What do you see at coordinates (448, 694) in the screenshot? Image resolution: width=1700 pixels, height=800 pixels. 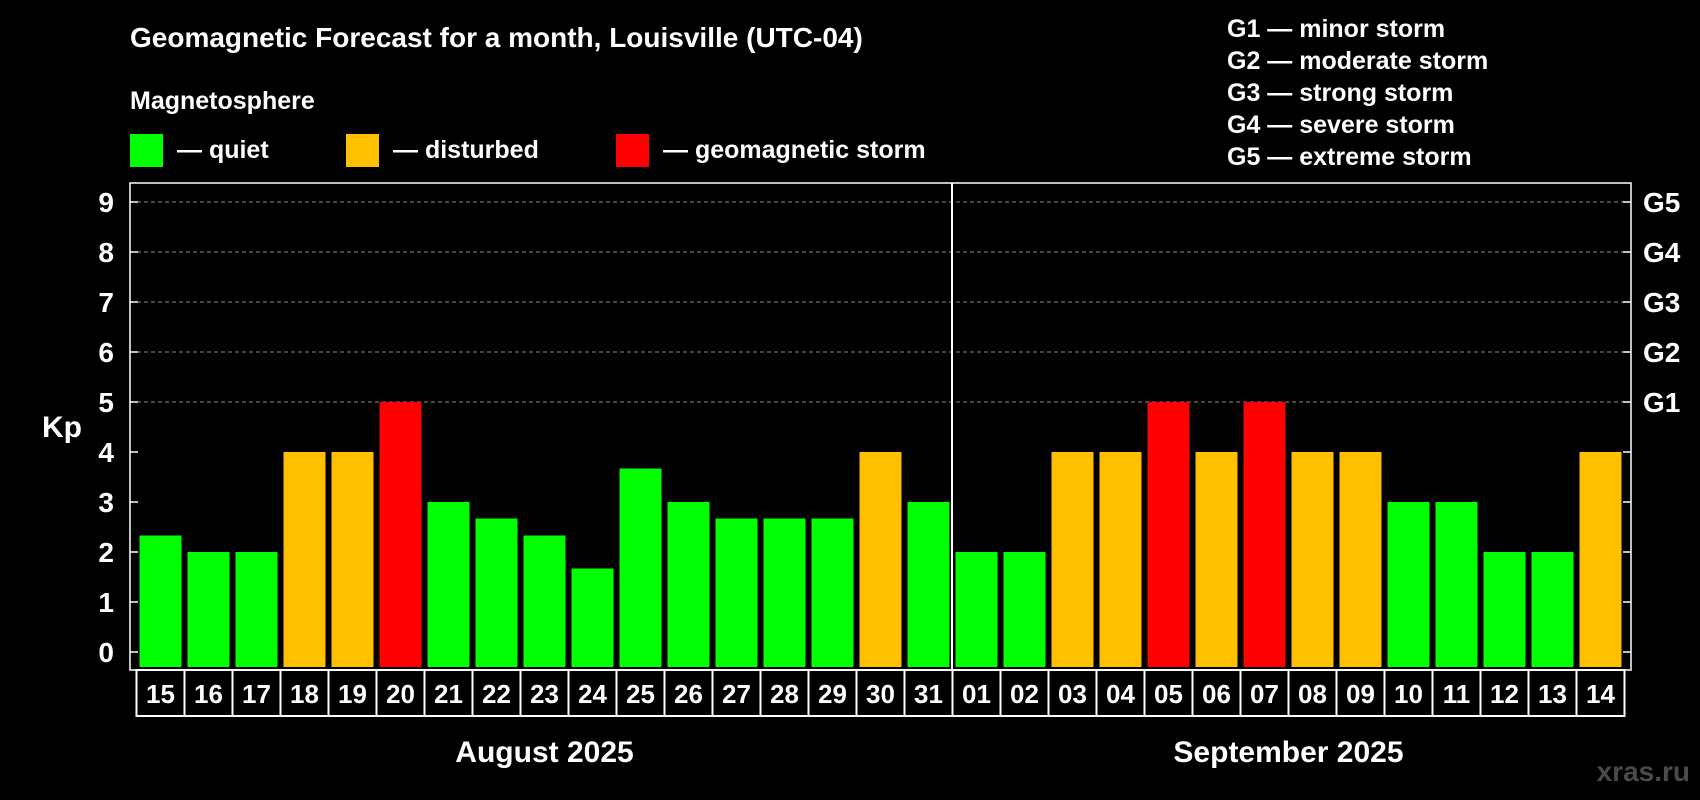 I see `x-tick-label-21: 21` at bounding box center [448, 694].